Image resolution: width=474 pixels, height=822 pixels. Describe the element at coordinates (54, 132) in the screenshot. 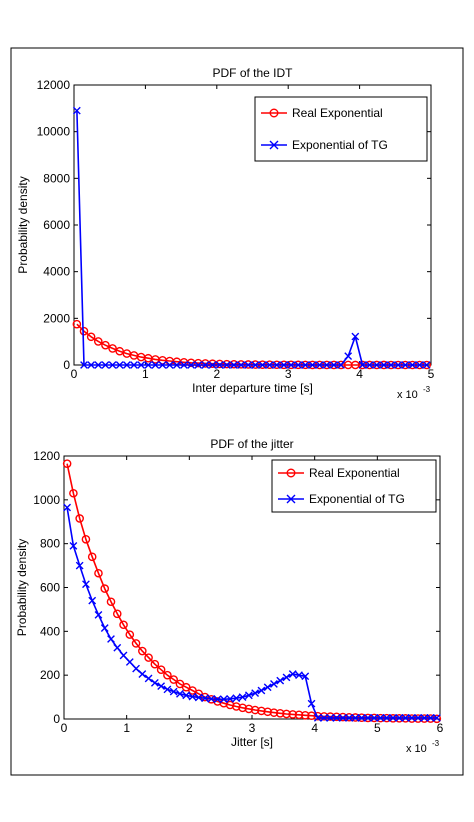

I see `chart-0-ytick-label: 10000` at that location.